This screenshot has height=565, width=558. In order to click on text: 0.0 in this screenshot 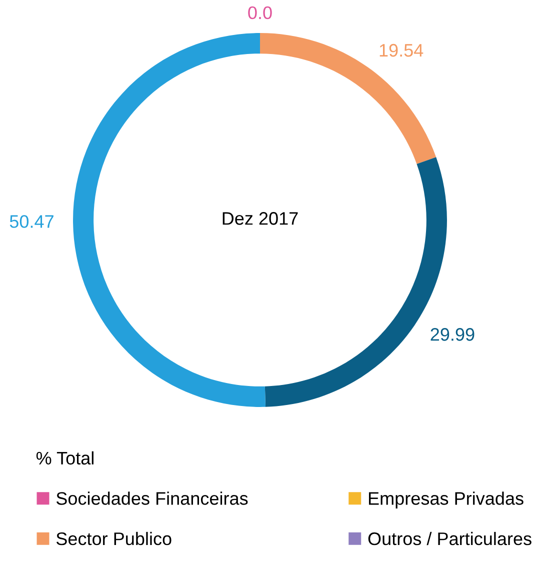, I will do `click(260, 13)`.